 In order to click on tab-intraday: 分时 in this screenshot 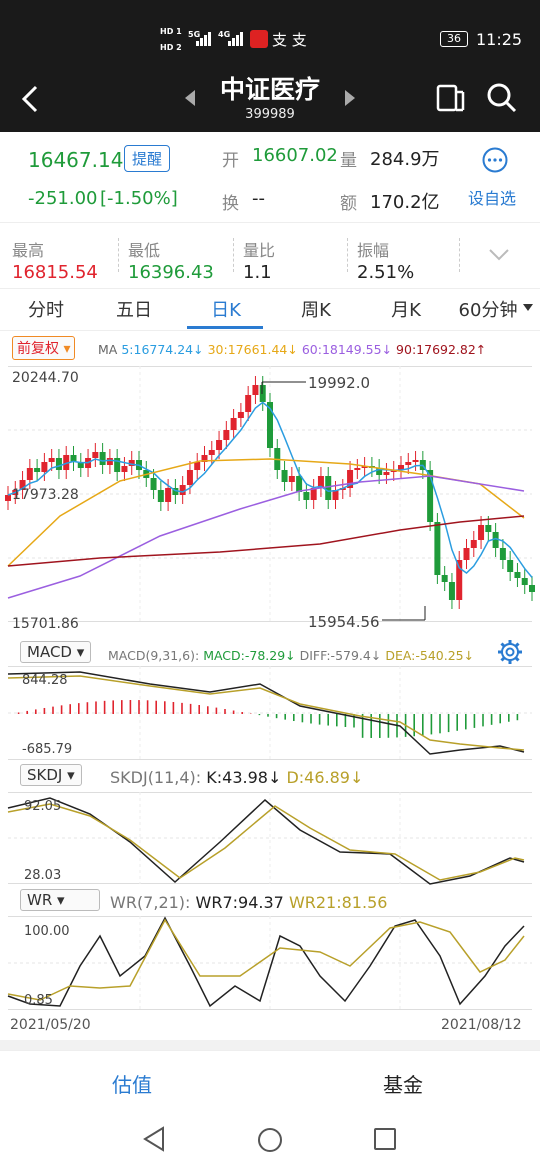, I will do `click(46, 310)`.